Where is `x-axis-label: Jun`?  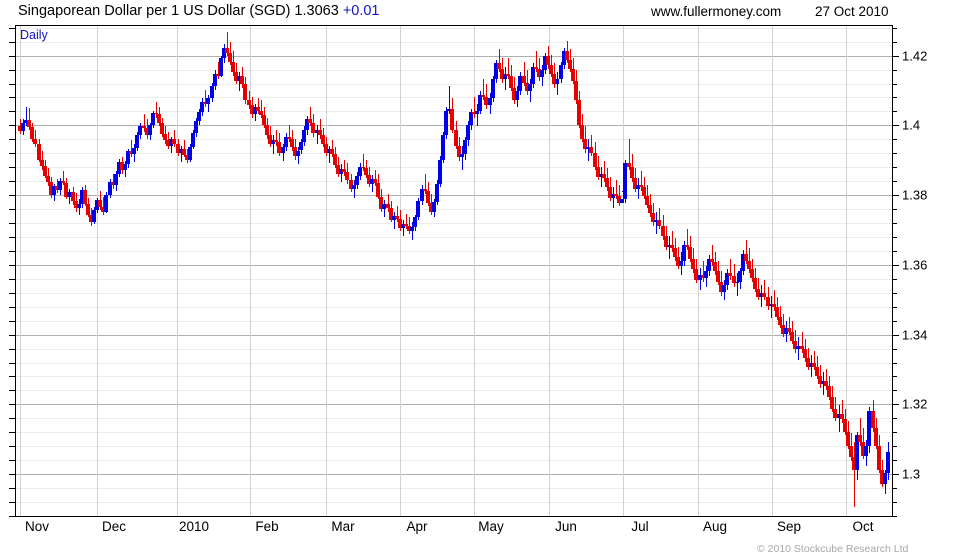
x-axis-label: Jun is located at coordinates (566, 526).